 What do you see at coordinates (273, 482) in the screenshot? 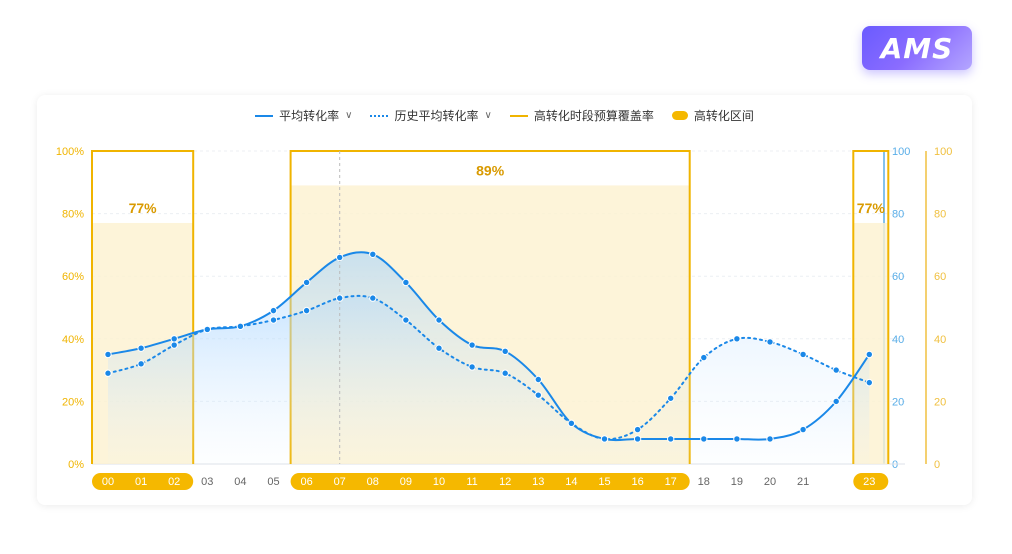
I see `x-tick-label: 05` at bounding box center [273, 482].